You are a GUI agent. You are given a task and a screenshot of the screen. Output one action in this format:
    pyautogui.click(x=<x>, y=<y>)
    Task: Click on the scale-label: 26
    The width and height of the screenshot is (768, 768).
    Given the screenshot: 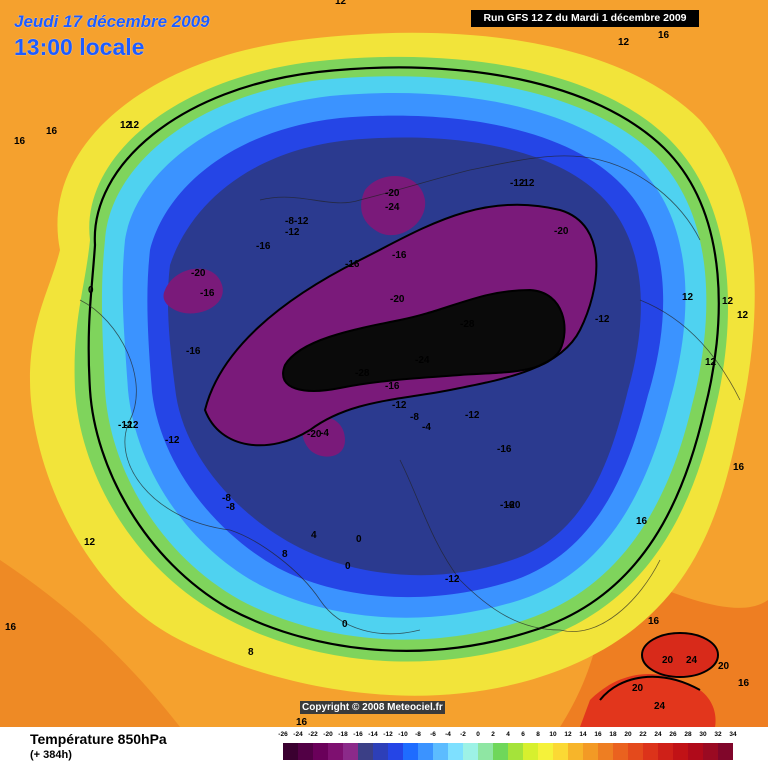 What is the action you would take?
    pyautogui.click(x=673, y=734)
    